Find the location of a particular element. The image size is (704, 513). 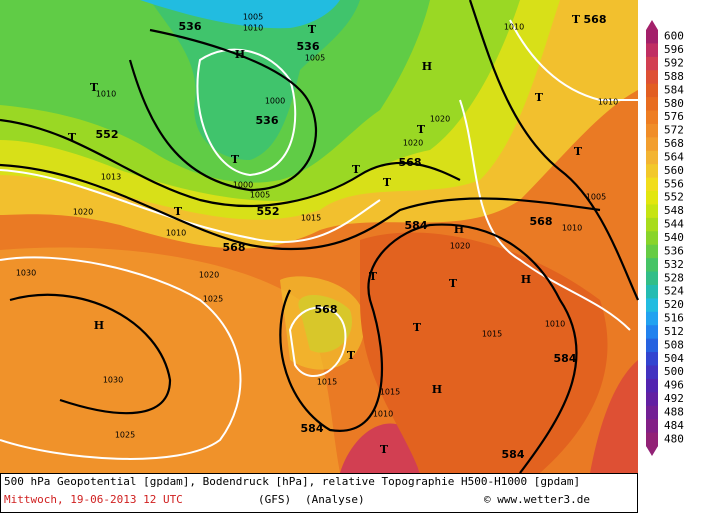

pressure-label: 1025 is located at coordinates (213, 299).